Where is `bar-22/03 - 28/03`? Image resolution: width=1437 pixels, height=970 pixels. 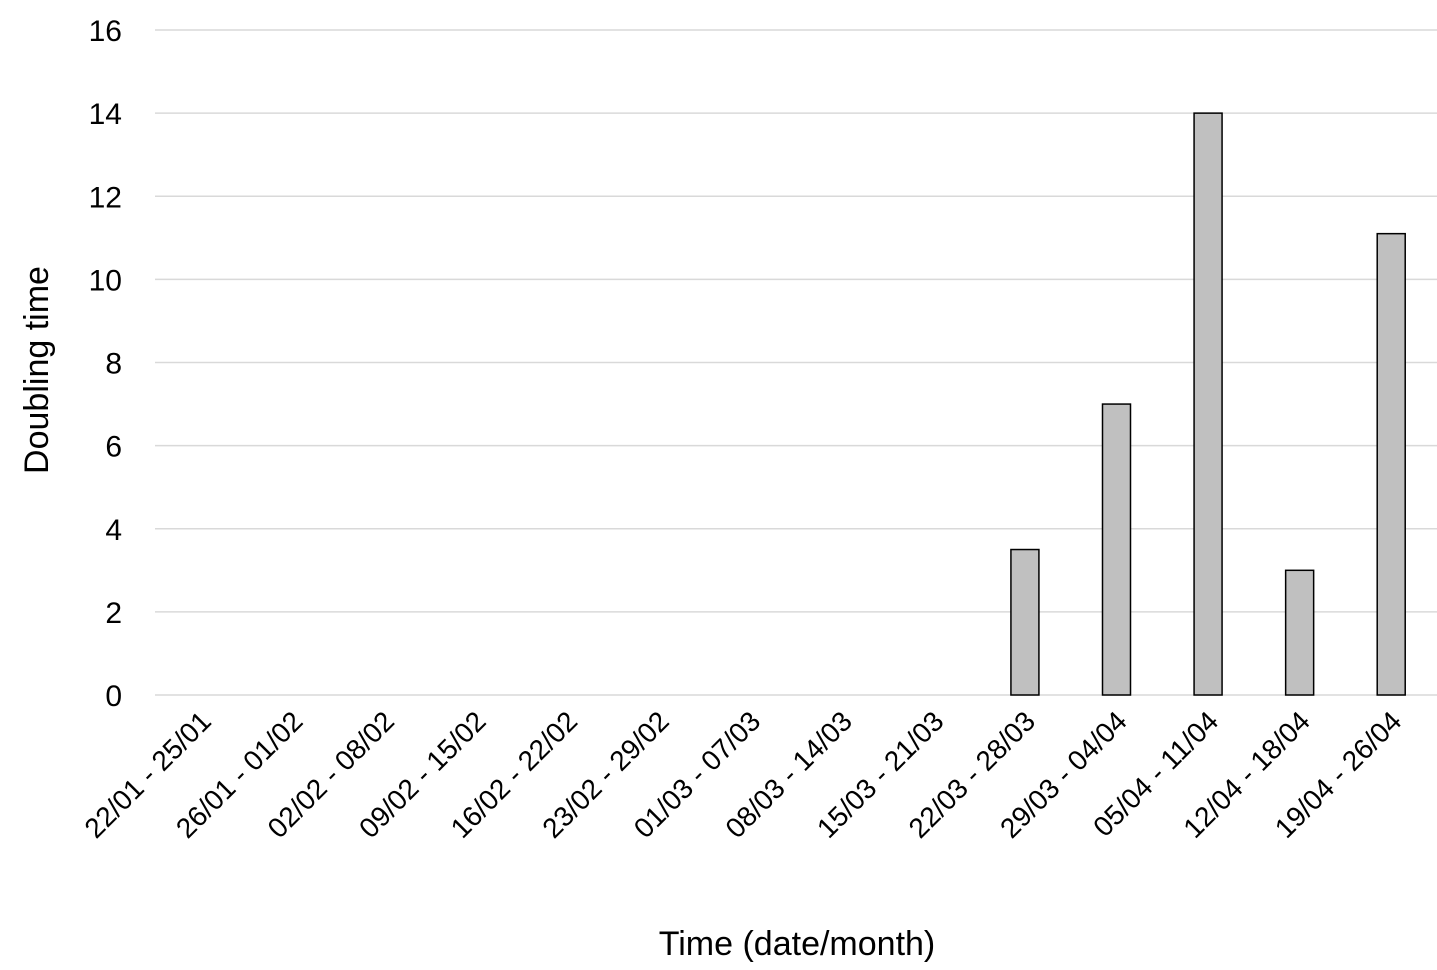
bar-22/03 - 28/03 is located at coordinates (1025, 622).